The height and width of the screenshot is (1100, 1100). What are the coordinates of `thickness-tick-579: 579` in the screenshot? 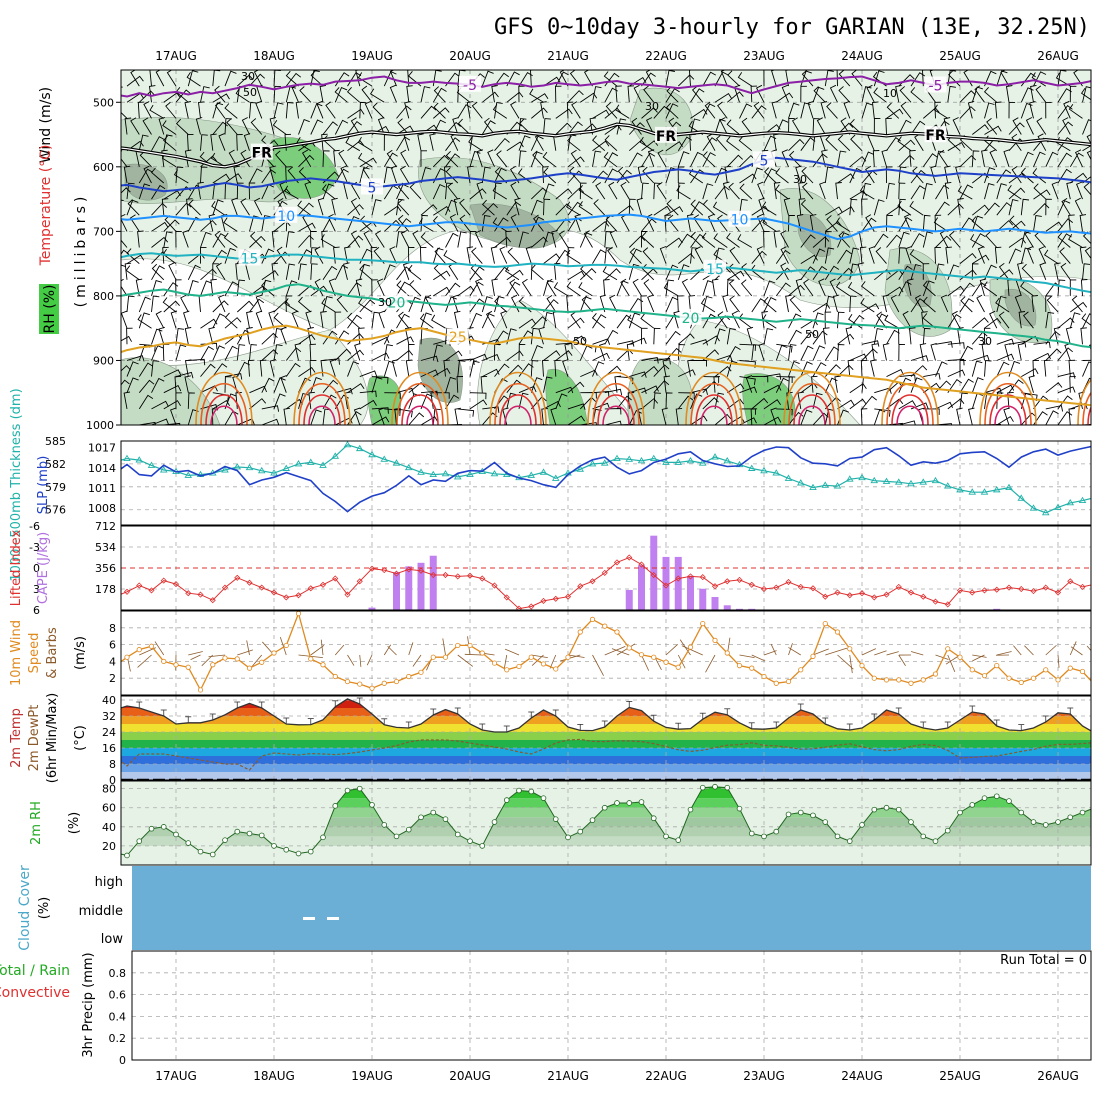 It's located at (55, 487).